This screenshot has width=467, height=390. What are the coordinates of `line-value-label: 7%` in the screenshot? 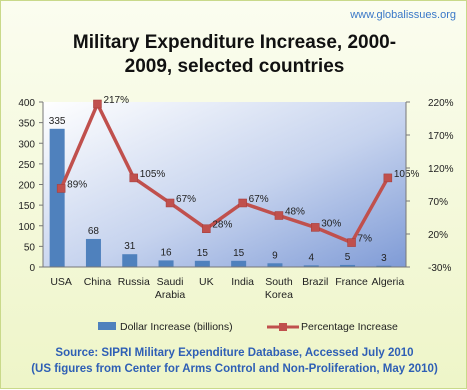 It's located at (365, 239).